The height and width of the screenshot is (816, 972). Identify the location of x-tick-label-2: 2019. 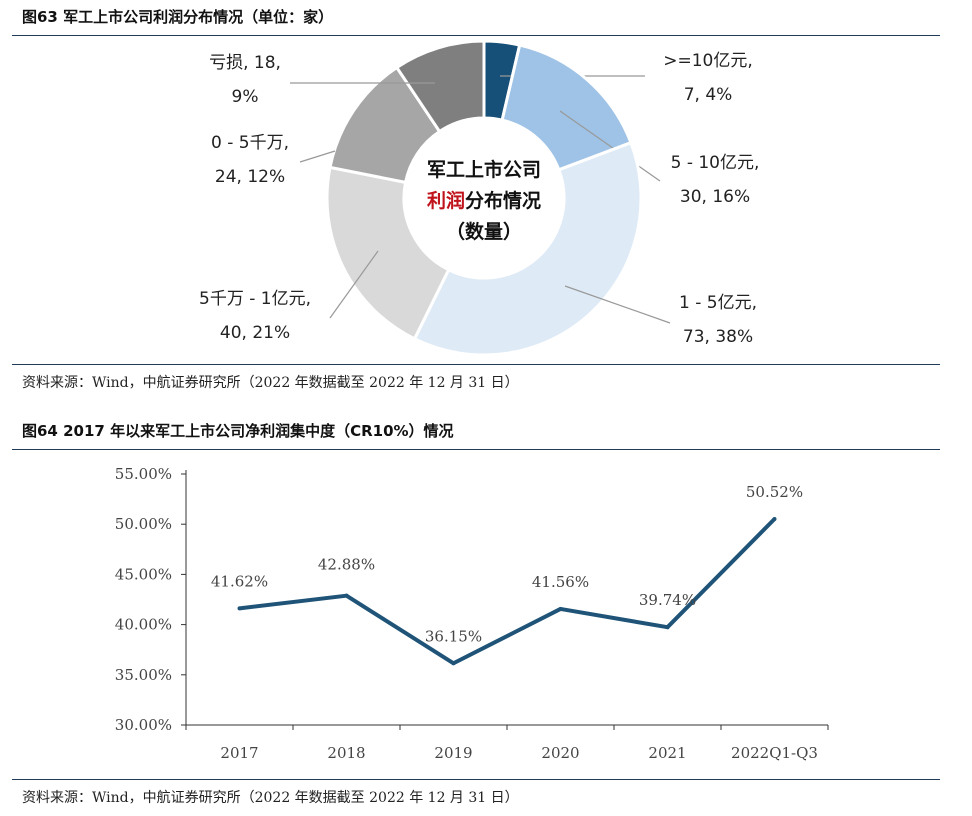
(453, 753).